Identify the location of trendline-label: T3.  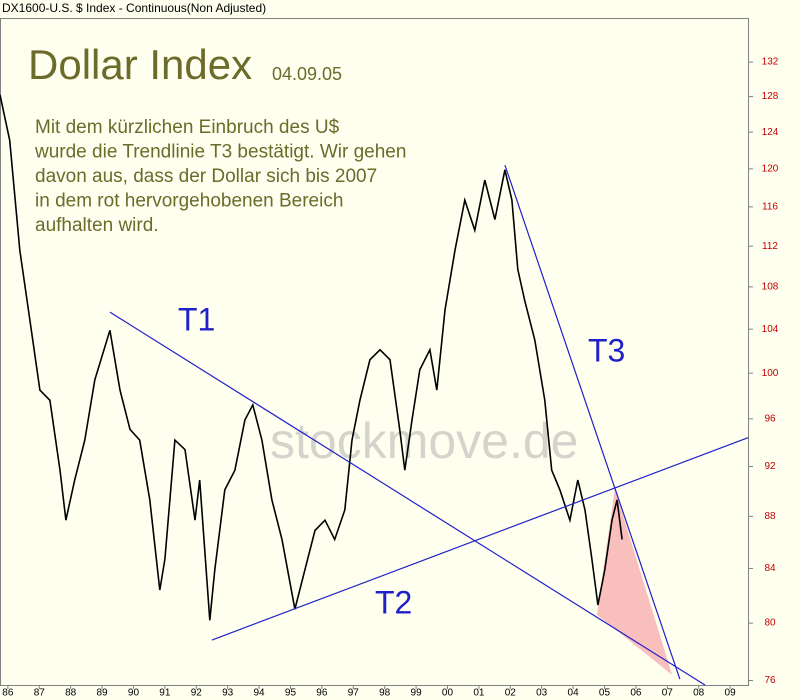
(606, 350).